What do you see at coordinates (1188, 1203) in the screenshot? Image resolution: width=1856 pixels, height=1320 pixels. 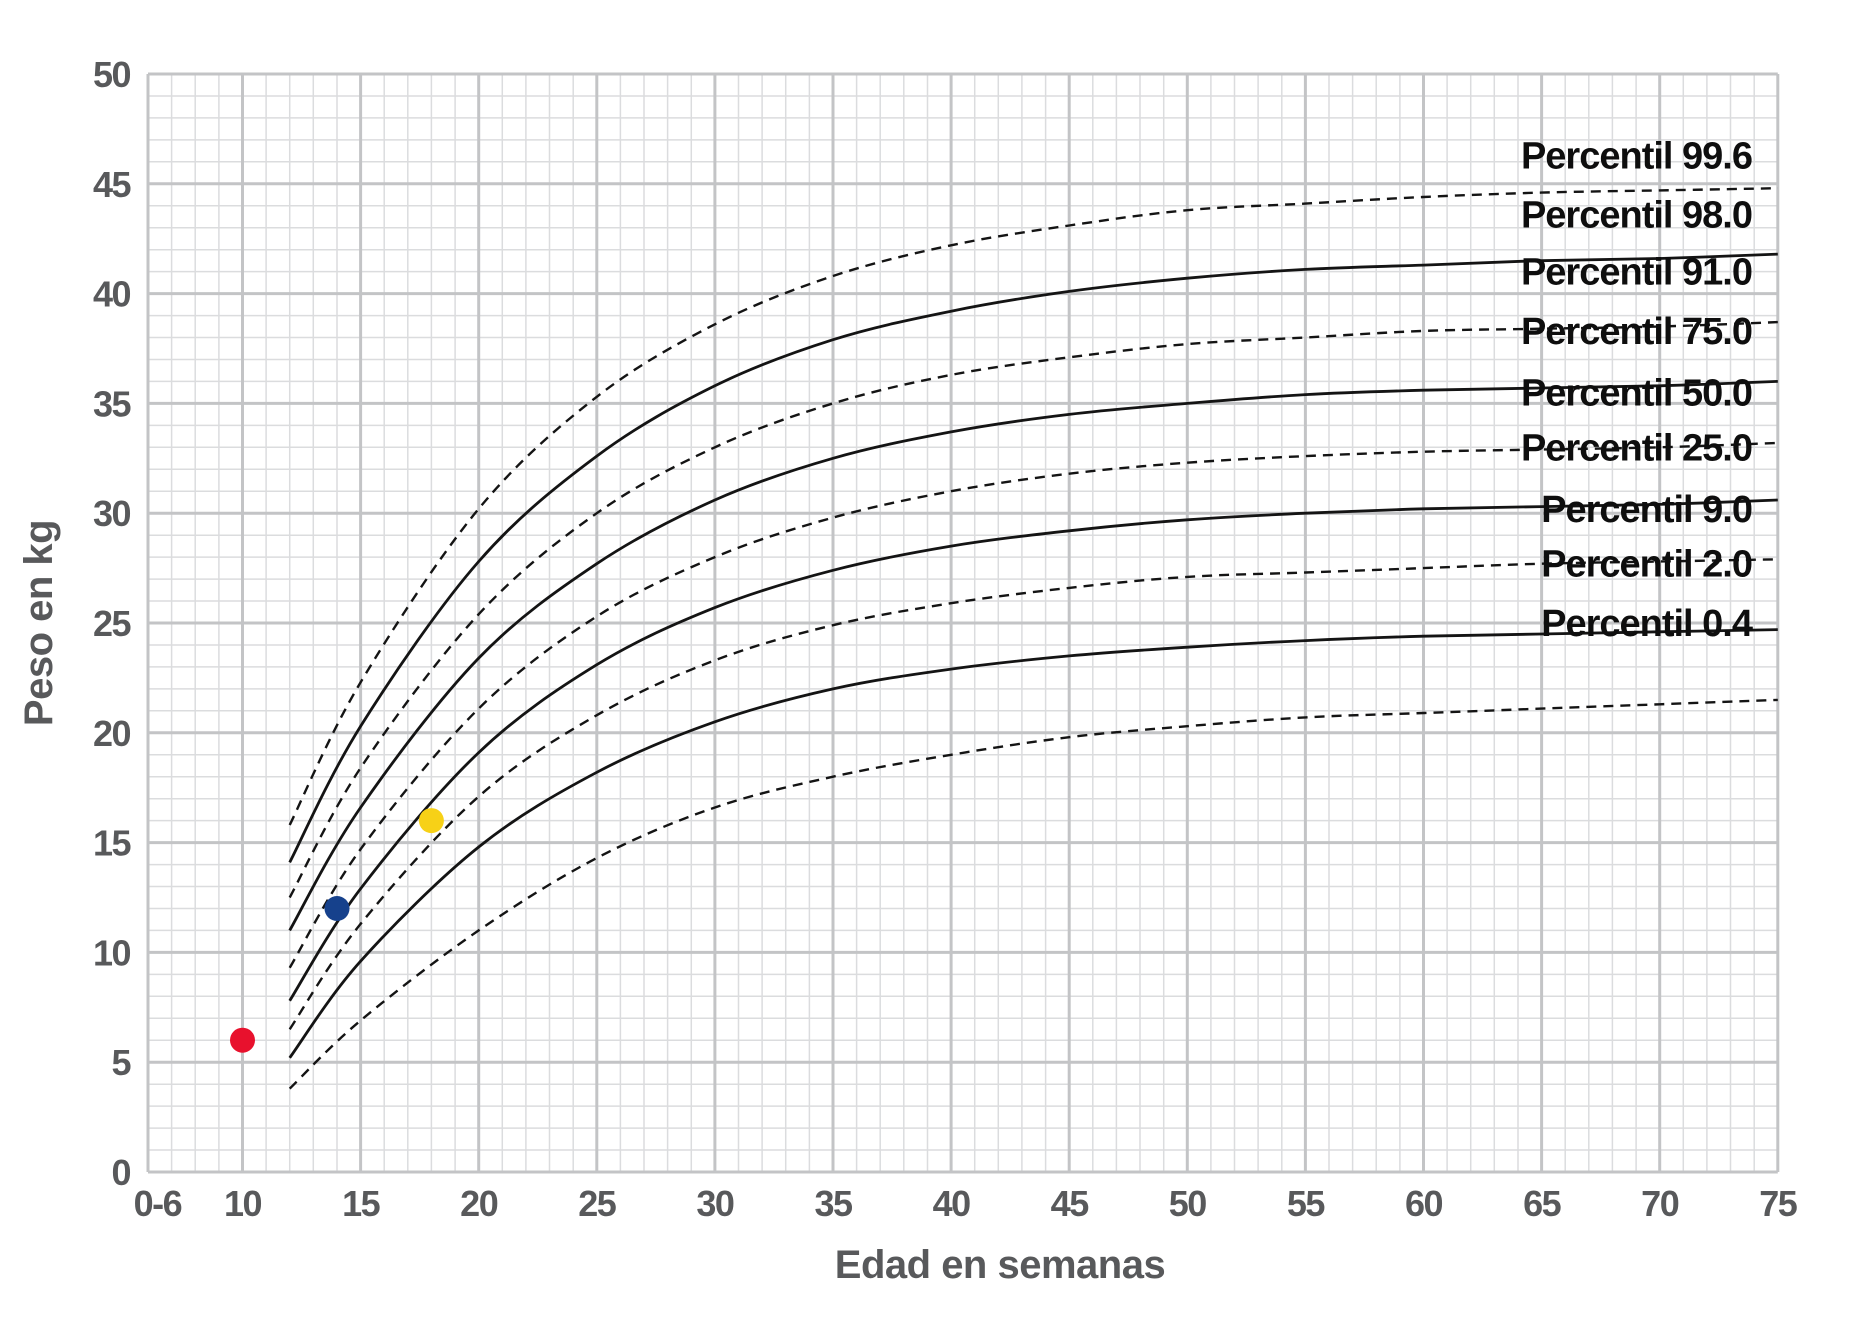 I see `x-tick-label: 50` at bounding box center [1188, 1203].